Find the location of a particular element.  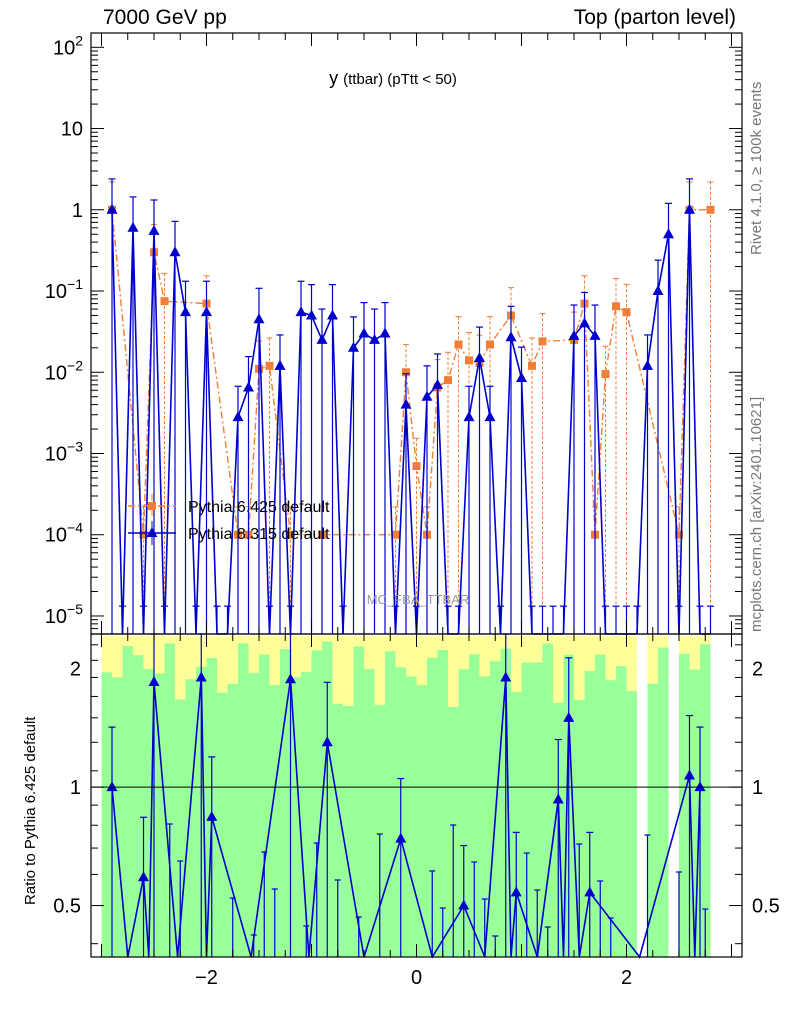

main-y-tick-label-base: 1 is located at coordinates (77, 211).